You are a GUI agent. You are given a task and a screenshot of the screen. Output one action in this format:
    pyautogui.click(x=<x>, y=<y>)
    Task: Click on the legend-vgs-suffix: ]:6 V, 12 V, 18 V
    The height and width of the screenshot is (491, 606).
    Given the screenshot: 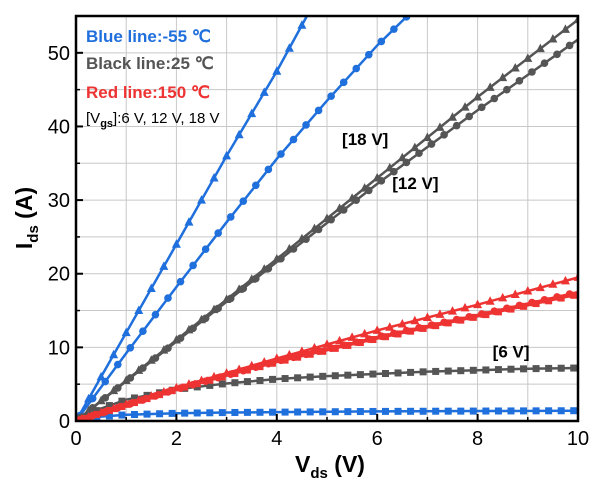 What is the action you would take?
    pyautogui.click(x=166, y=118)
    